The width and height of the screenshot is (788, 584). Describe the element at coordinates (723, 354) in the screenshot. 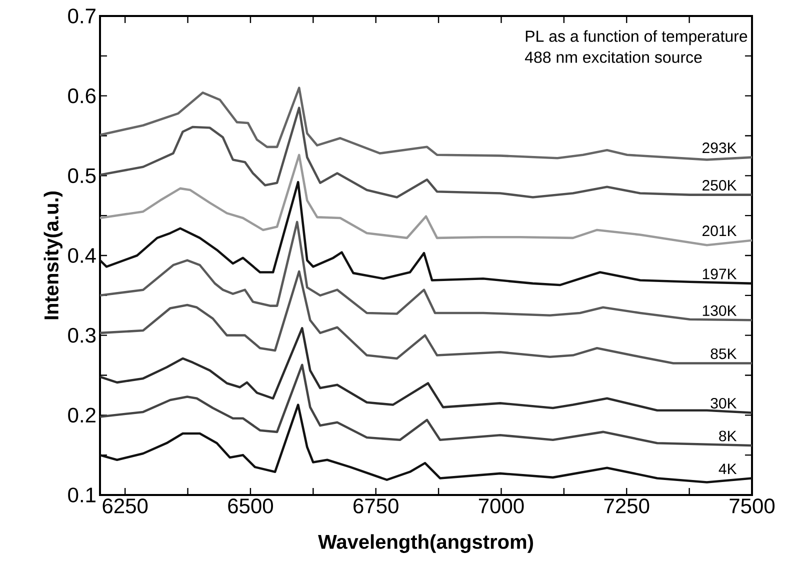

I see `series-label: 85K` at that location.